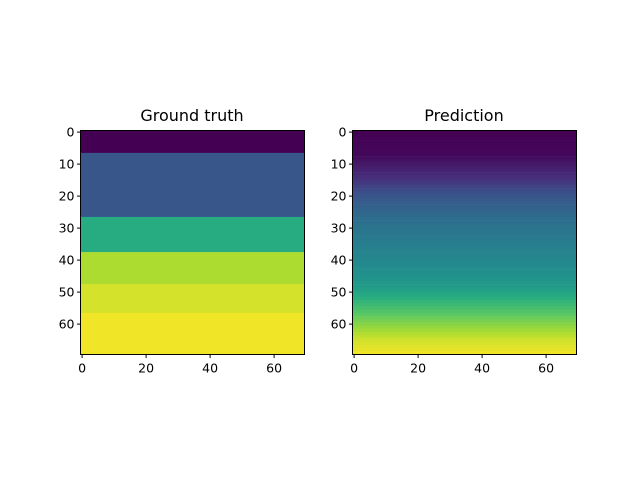 The image size is (640, 480). I want to click on x-ticks-prediction: 0 20 40 60, so click(452, 365).